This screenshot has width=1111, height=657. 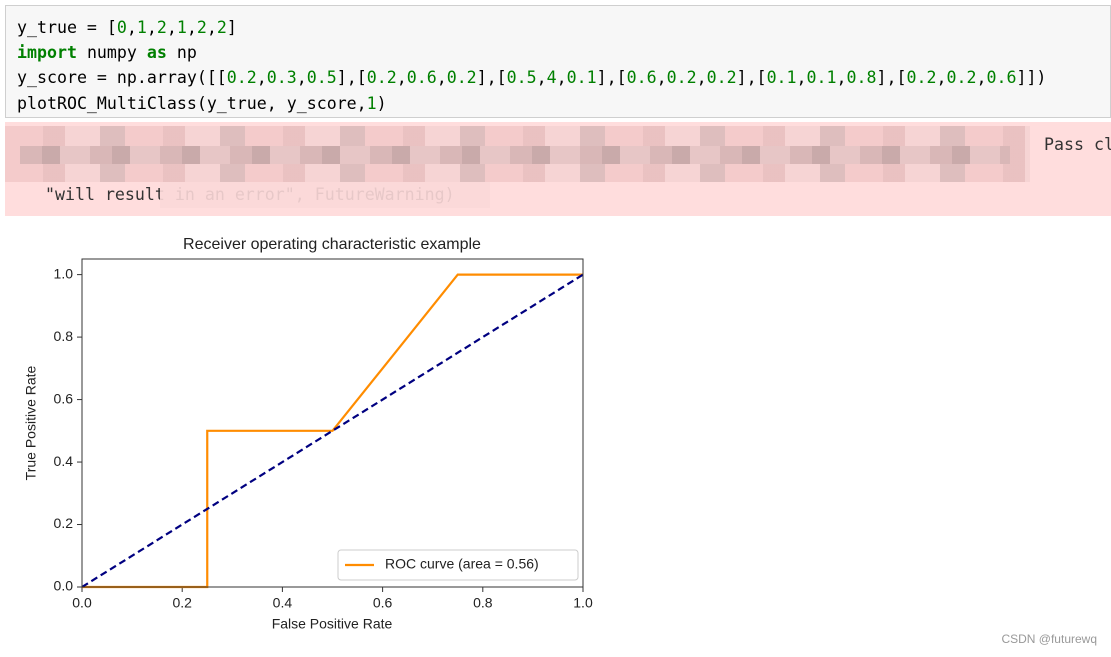 What do you see at coordinates (64, 461) in the screenshot?
I see `y-tick-label: 0.4` at bounding box center [64, 461].